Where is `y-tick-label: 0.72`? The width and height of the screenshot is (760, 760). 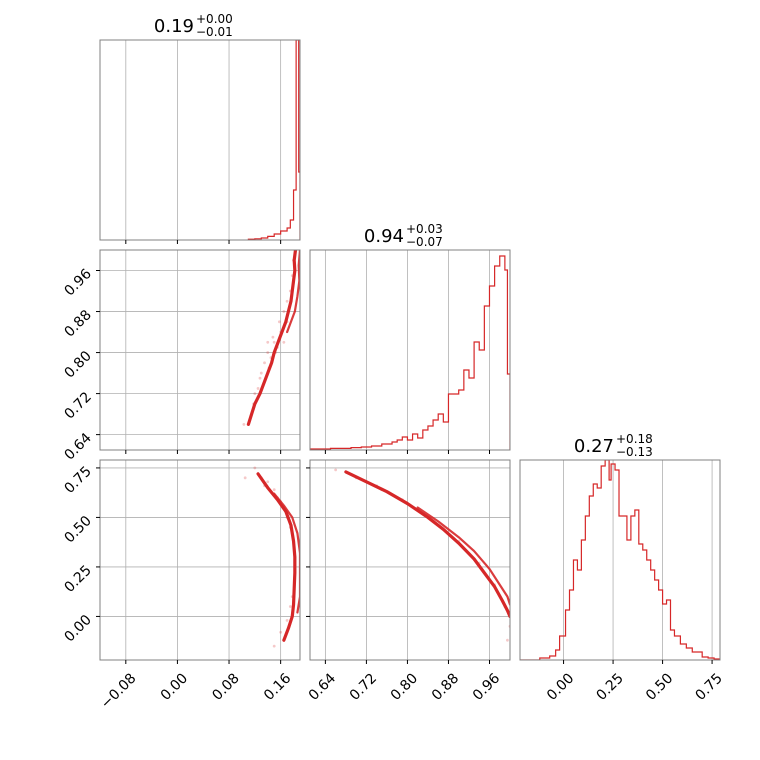
y-tick-label: 0.72 is located at coordinates (77, 405).